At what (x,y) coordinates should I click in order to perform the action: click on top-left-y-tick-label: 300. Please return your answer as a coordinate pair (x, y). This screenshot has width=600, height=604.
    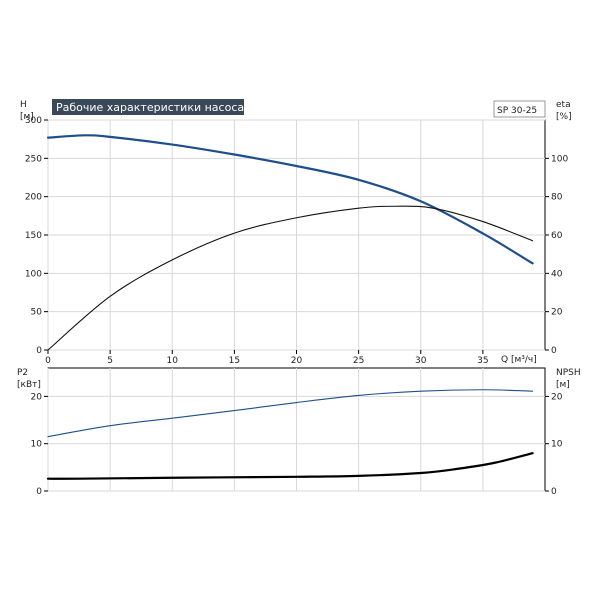
    Looking at the image, I should click on (33, 121).